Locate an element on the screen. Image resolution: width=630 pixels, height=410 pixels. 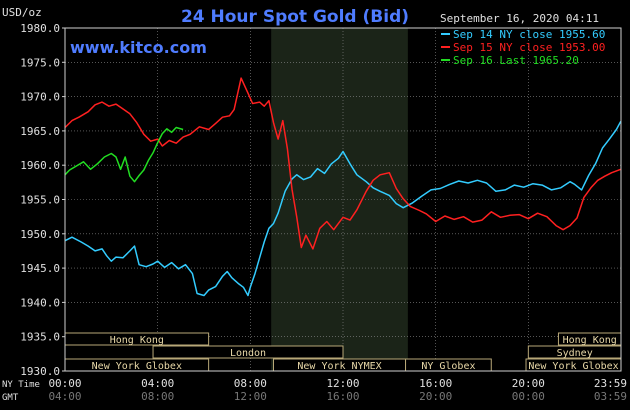
y-tick-label: 1955.0 is located at coordinates (40, 200).